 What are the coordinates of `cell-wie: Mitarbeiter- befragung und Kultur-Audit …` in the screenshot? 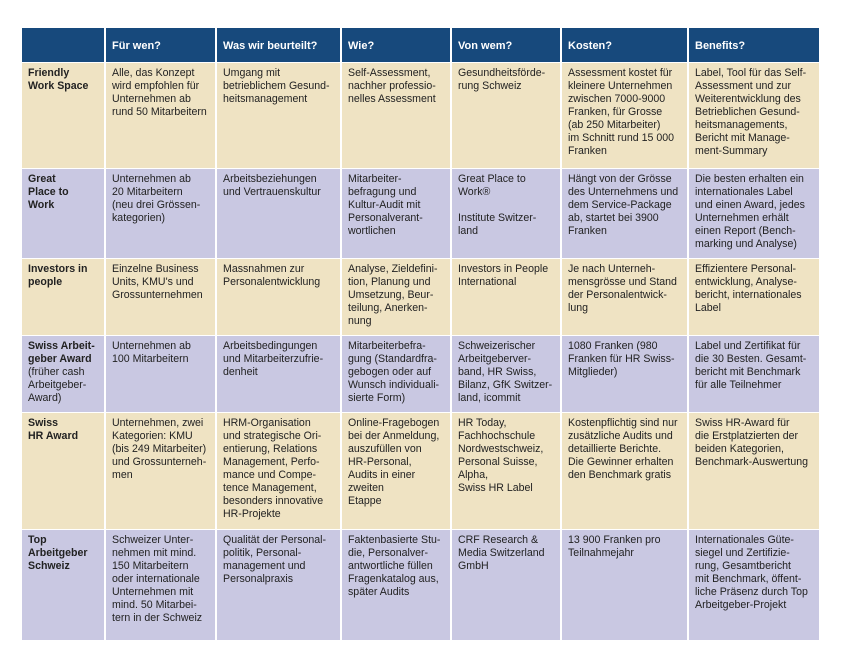 It's located at (395, 213).